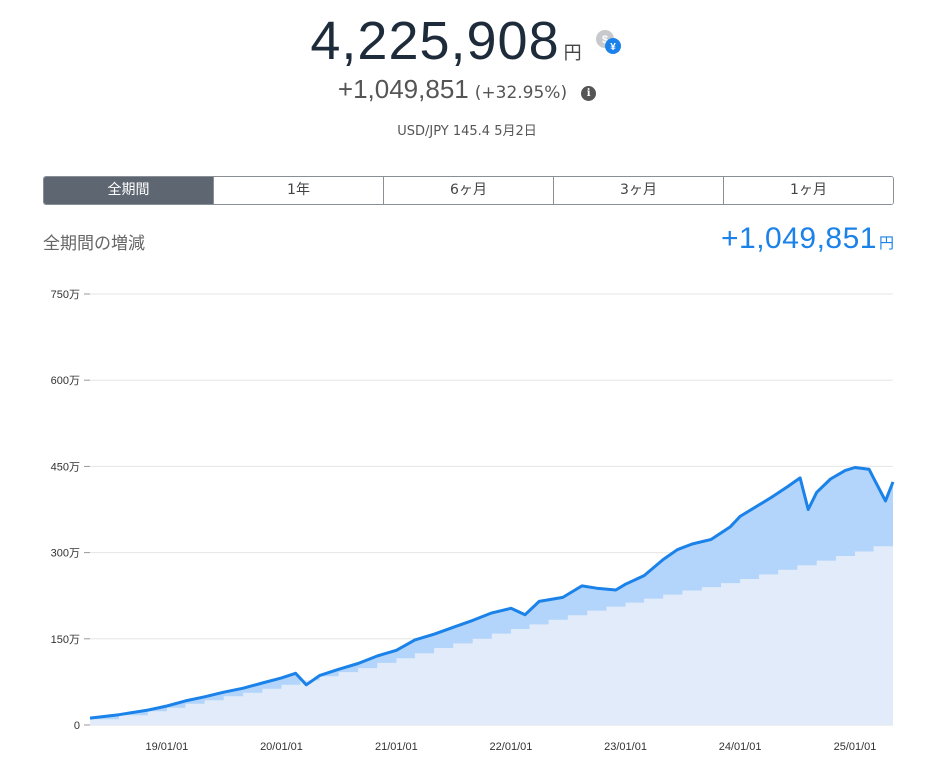 This screenshot has height=778, width=934. I want to click on period-change: +1,049,851 円, so click(807, 239).